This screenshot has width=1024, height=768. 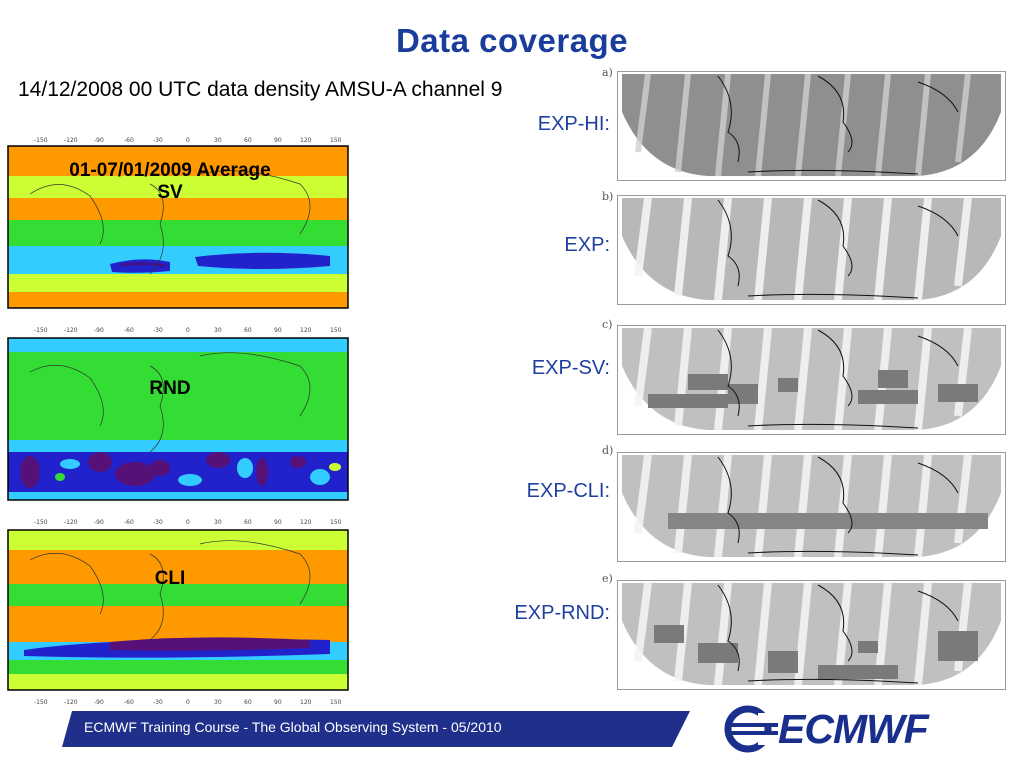 I want to click on gray-map-e, so click(x=811, y=635).